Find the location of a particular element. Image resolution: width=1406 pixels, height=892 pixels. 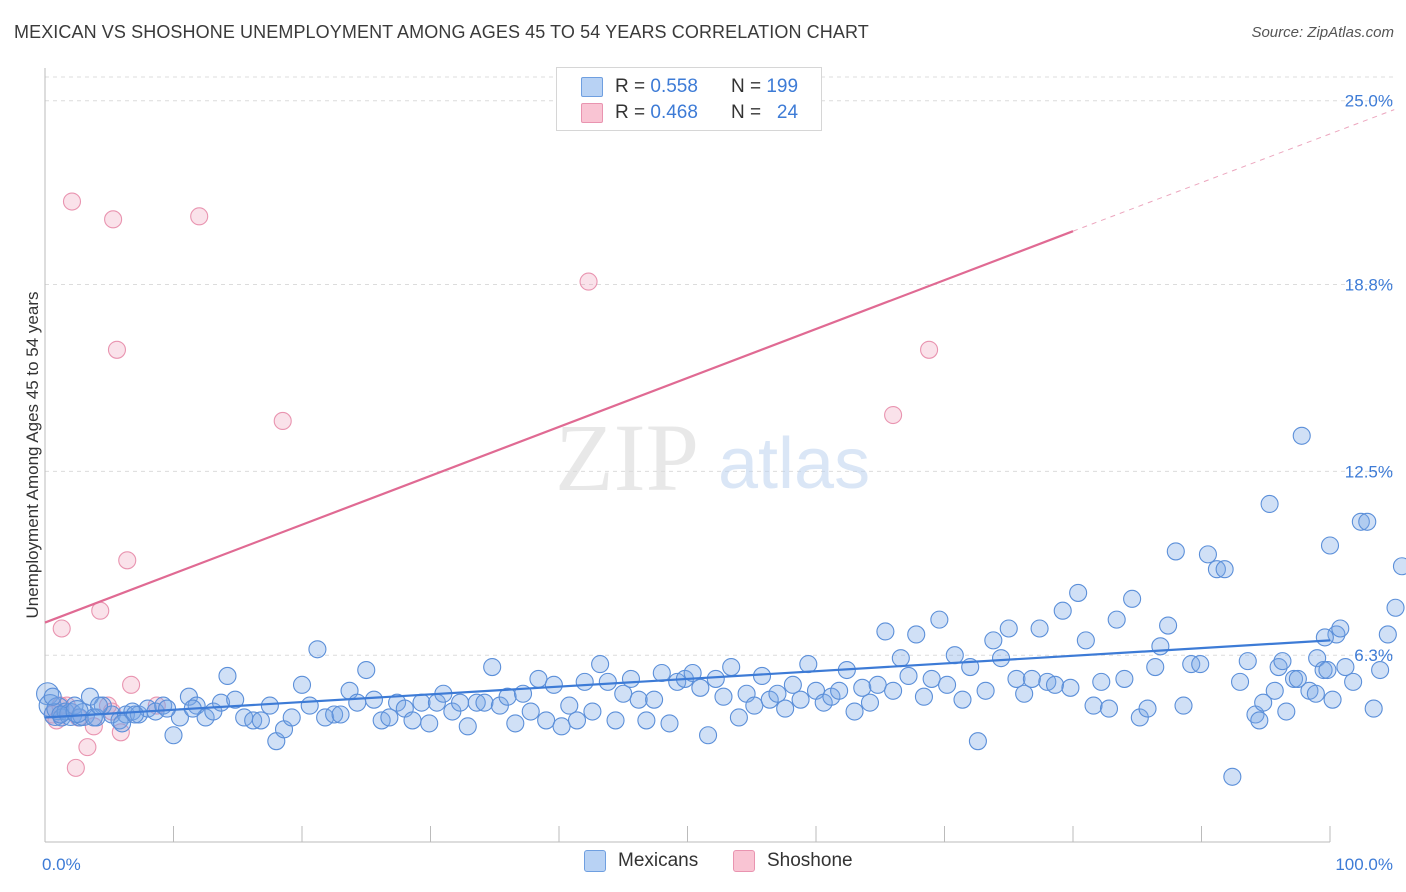

legend-row-shoshone: R = 0.468 N = 24 is located at coordinates (689, 113).